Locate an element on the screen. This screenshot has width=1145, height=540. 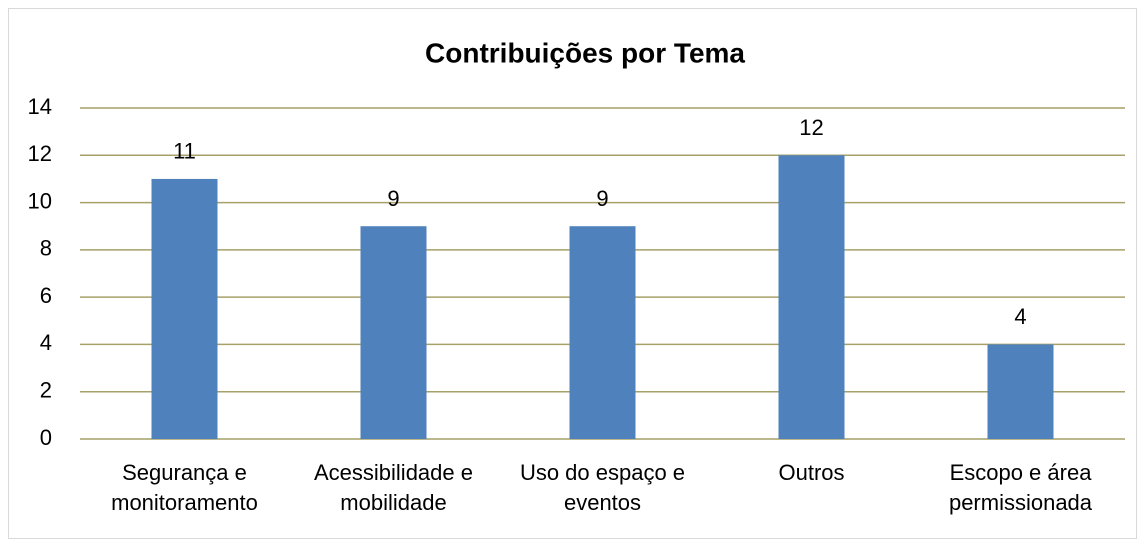
x-tick-label: Escopo e área permissionada is located at coordinates (1020, 487).